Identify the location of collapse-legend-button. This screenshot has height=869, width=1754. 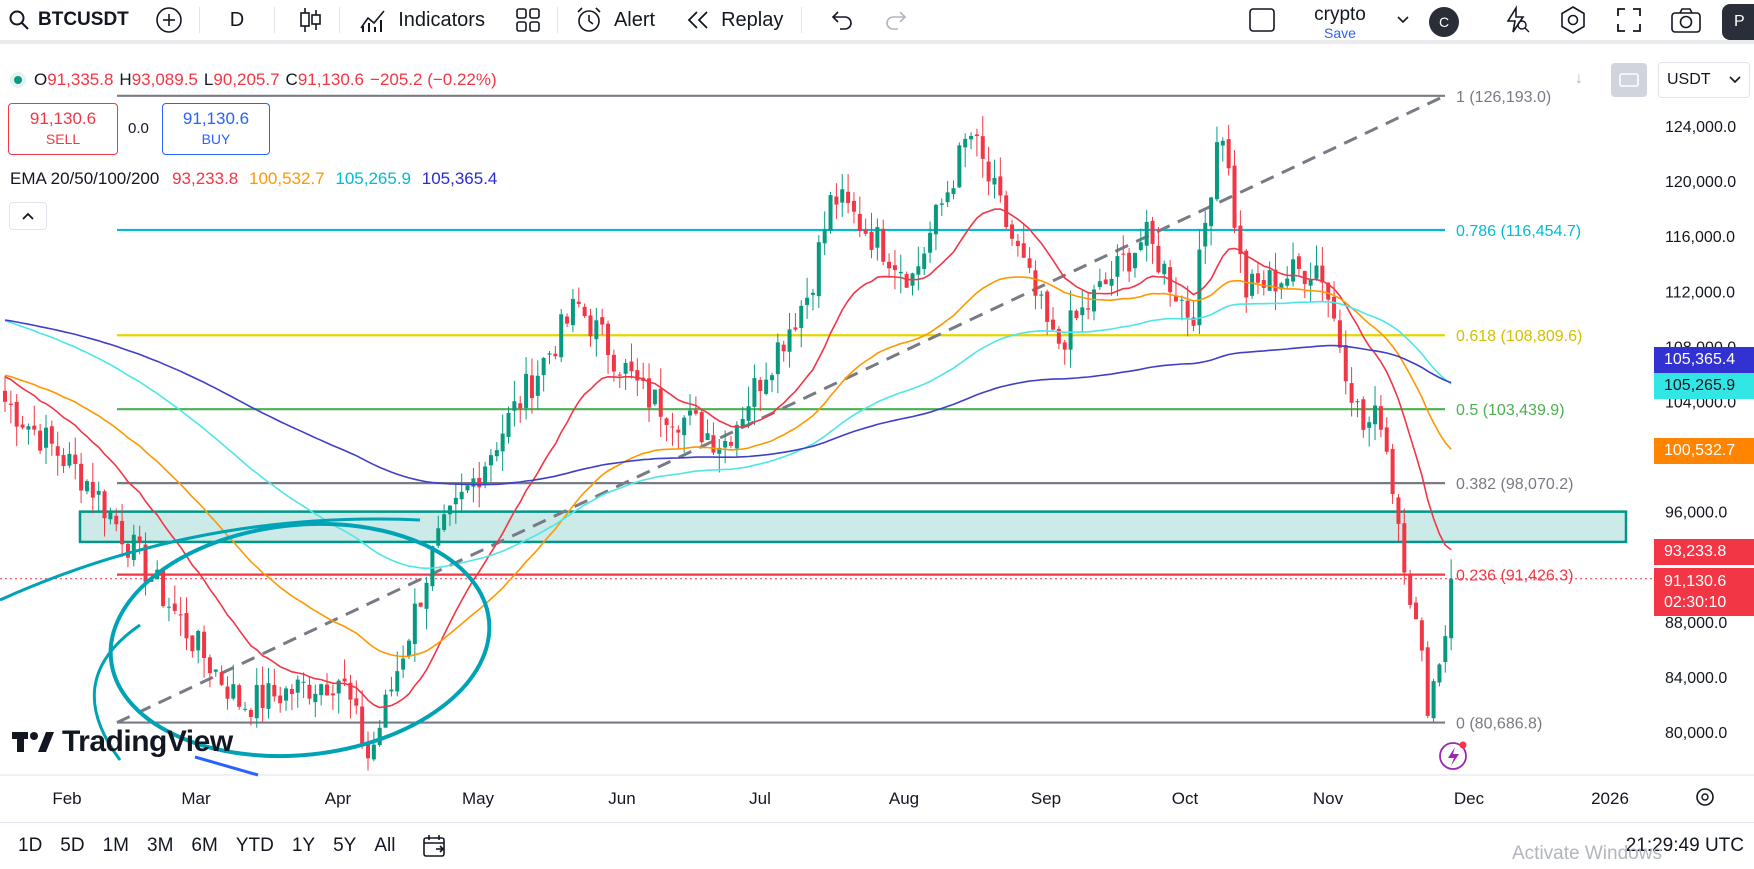
(28, 216).